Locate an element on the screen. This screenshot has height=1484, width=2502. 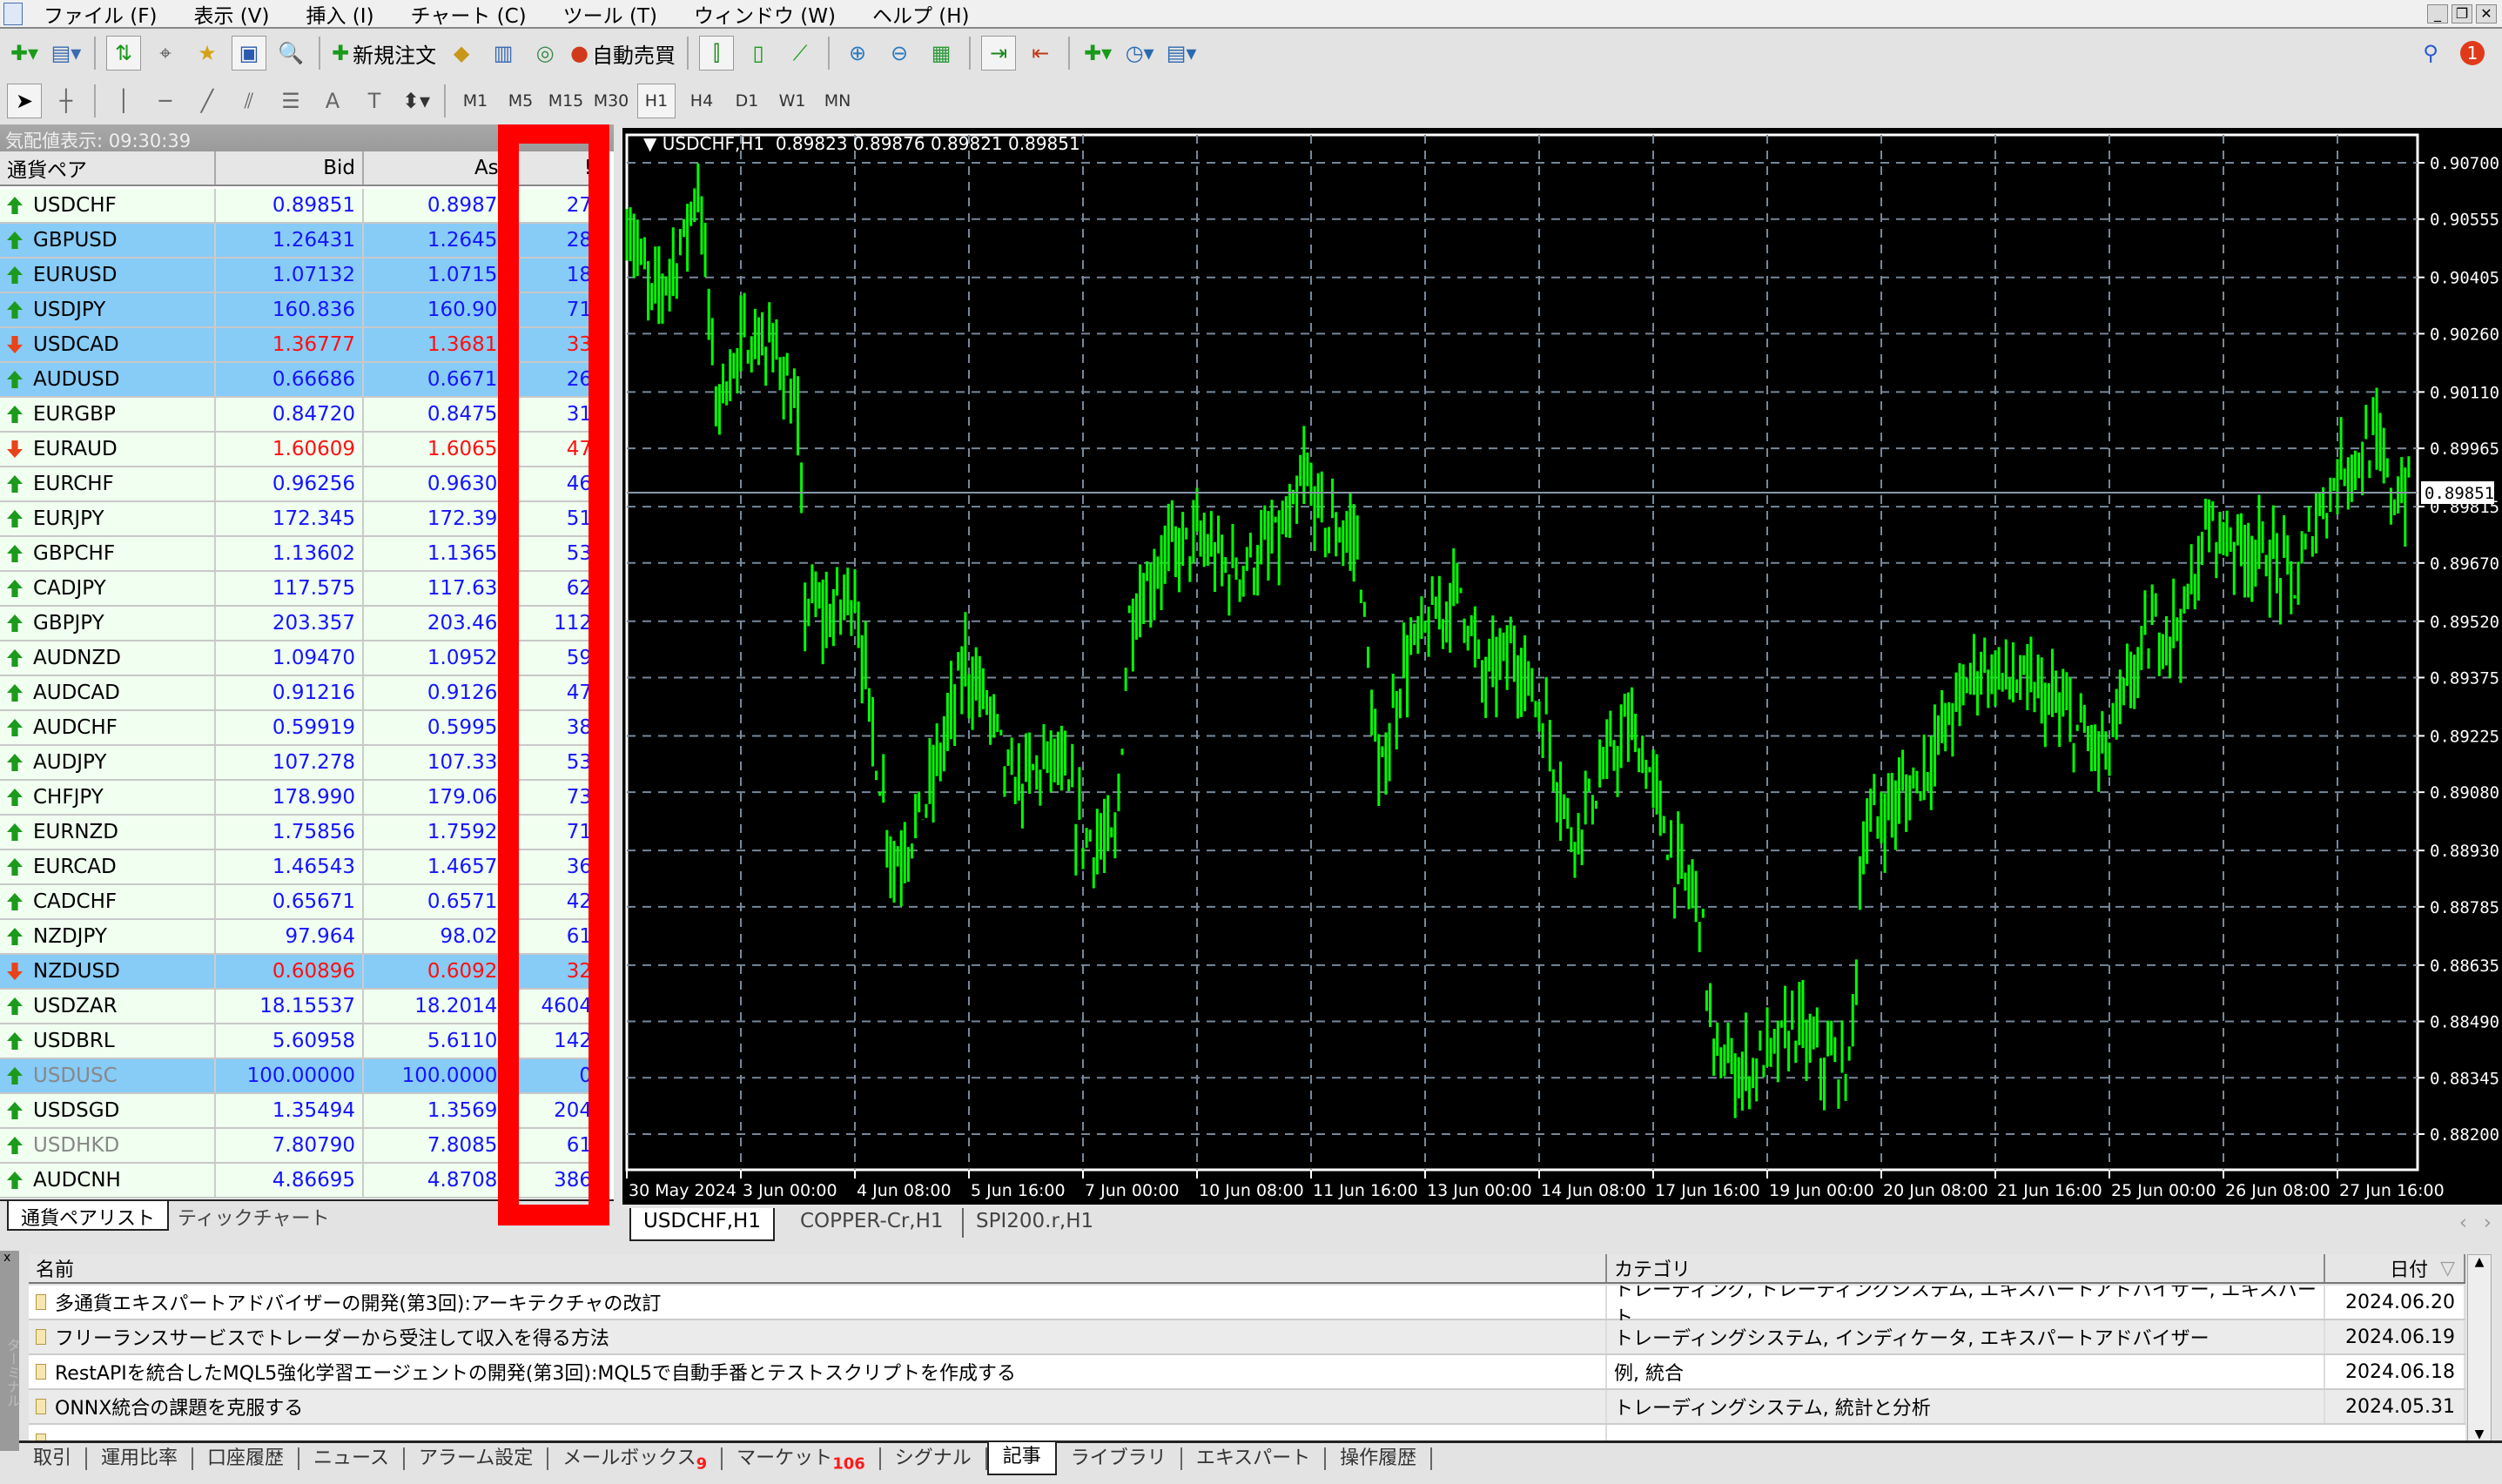
timeframe-m30: M30 is located at coordinates (611, 101).